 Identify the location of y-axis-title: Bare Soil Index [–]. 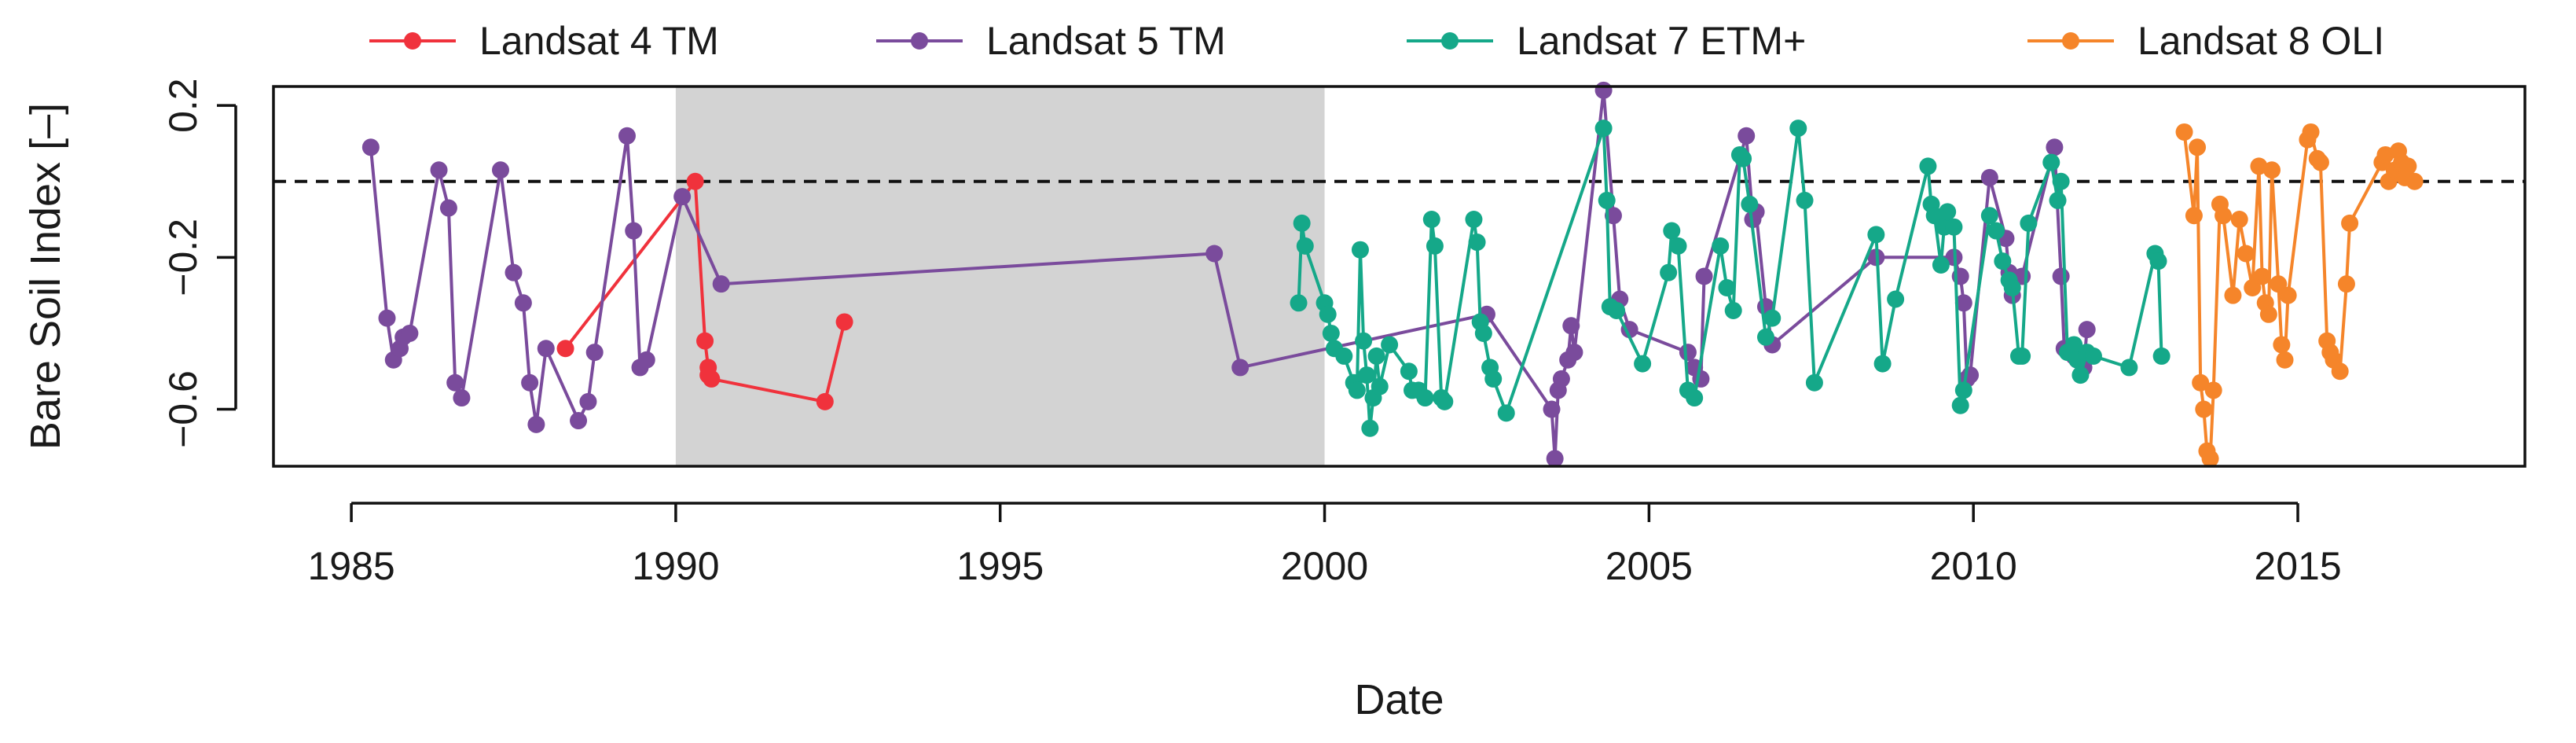
(45, 276).